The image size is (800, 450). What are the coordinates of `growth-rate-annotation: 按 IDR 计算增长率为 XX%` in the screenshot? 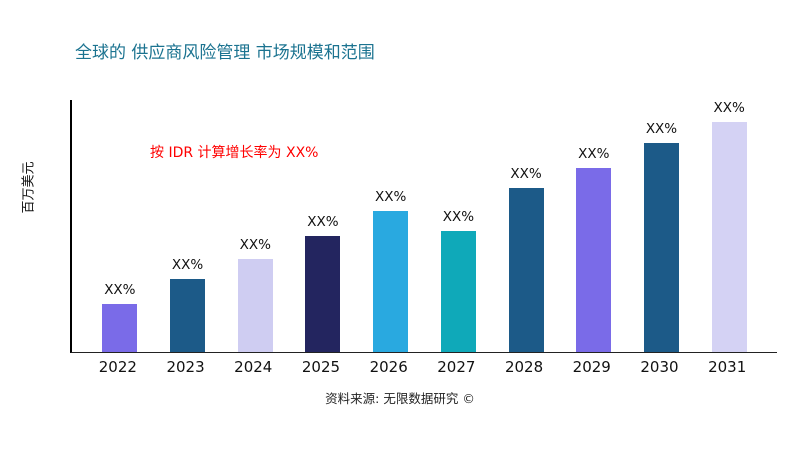 It's located at (234, 153).